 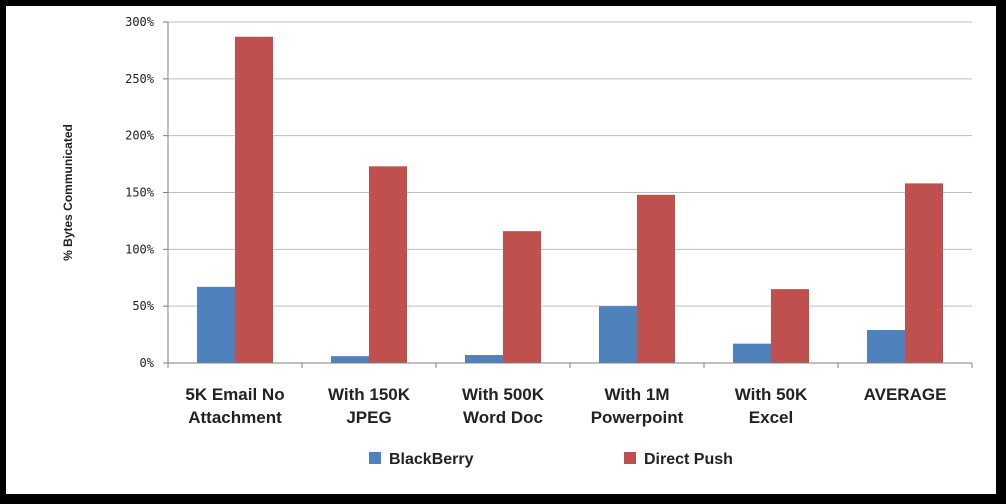 What do you see at coordinates (637, 406) in the screenshot?
I see `x-category-label: With 1M Powerpoint` at bounding box center [637, 406].